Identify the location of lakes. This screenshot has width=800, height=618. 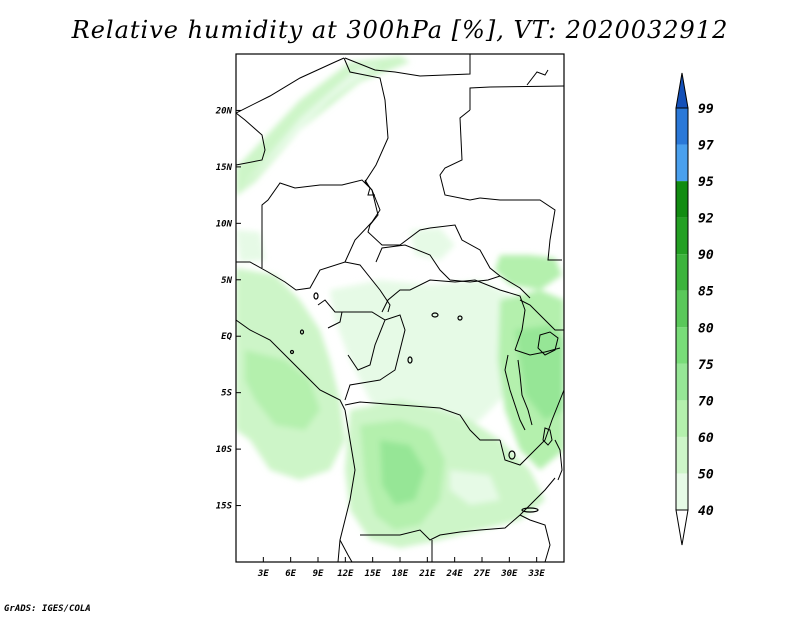
(414, 402).